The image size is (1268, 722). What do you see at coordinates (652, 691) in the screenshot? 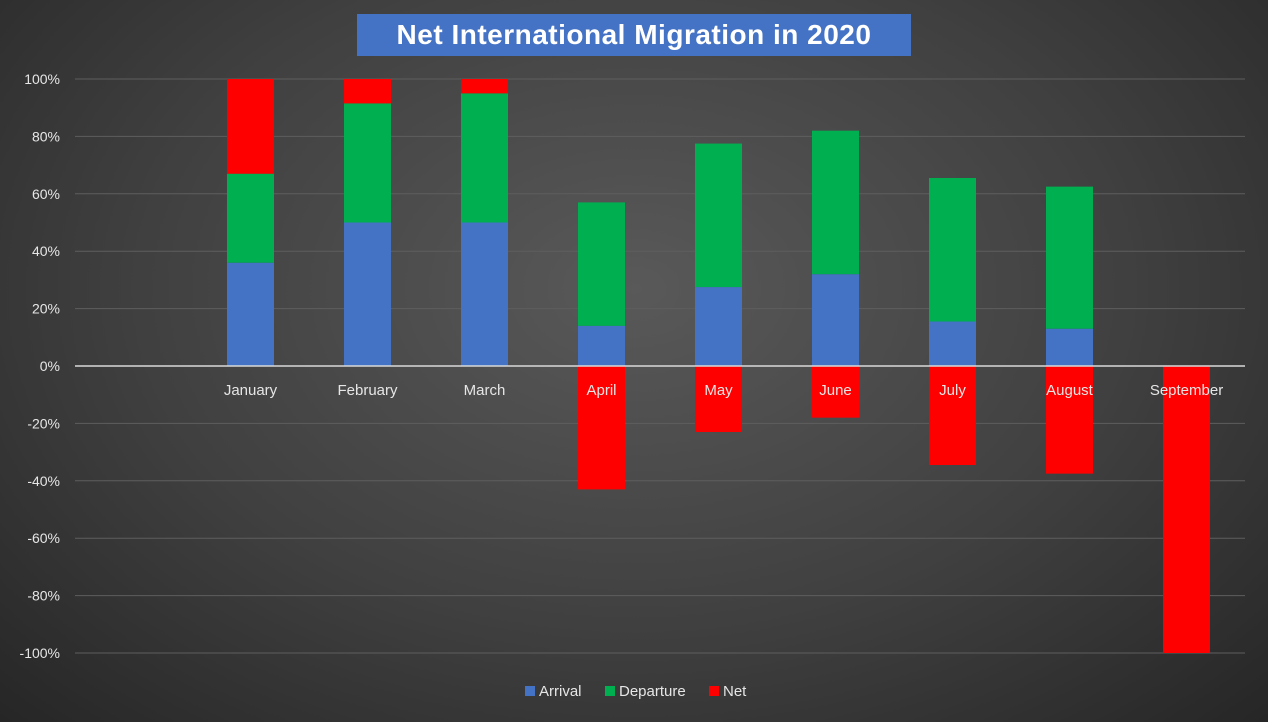
I see `legend-label: Departure` at bounding box center [652, 691].